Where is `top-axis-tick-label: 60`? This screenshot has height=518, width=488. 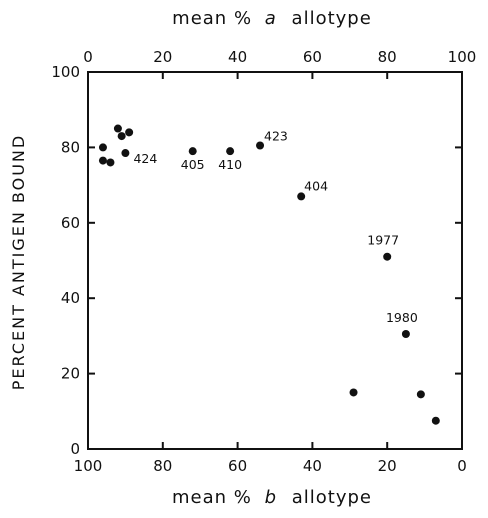
top-axis-tick-label: 60 is located at coordinates (312, 57).